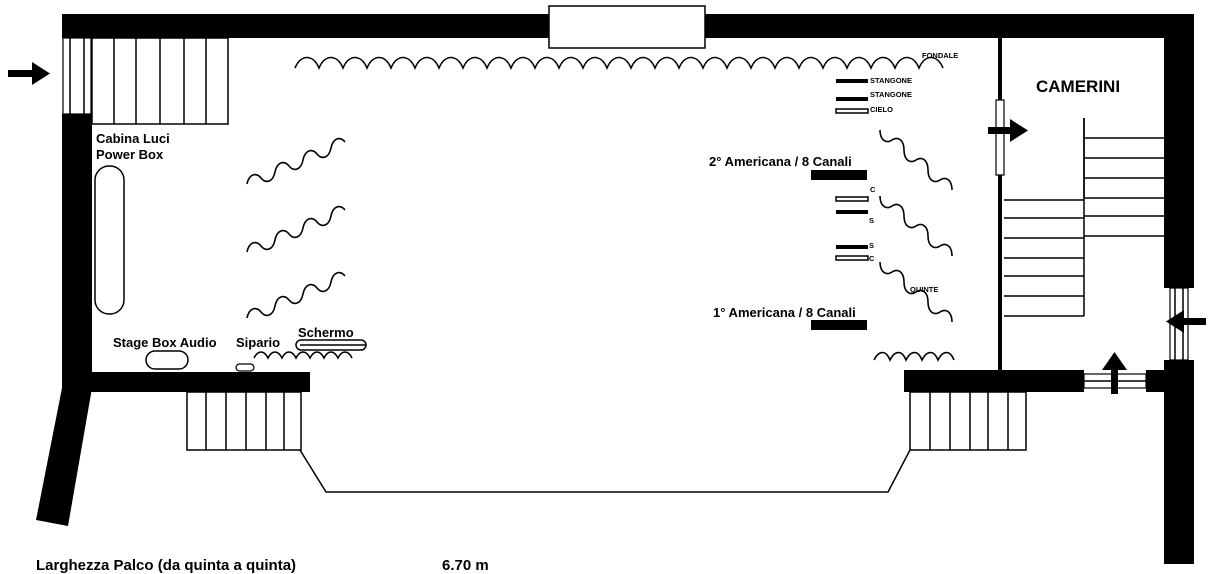  Describe the element at coordinates (166, 565) in the screenshot. I see `stage-width-label: Larghezza Palco (da quinta a quinta)` at that location.